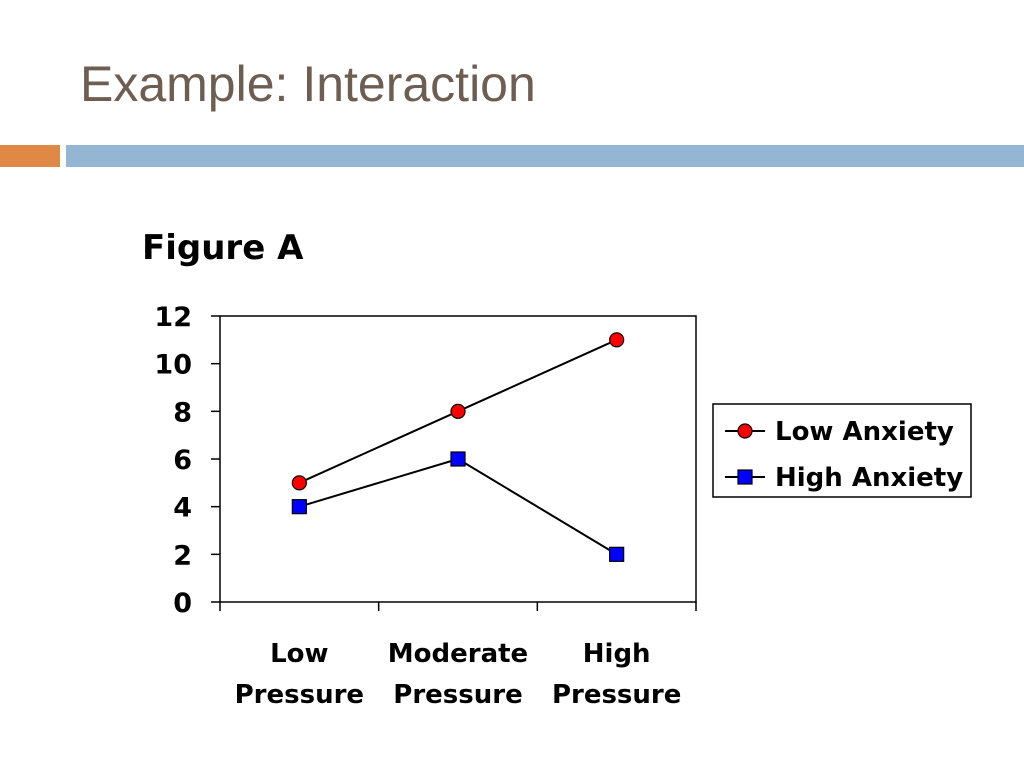  Describe the element at coordinates (299, 654) in the screenshot. I see `x-category-label: Low` at that location.